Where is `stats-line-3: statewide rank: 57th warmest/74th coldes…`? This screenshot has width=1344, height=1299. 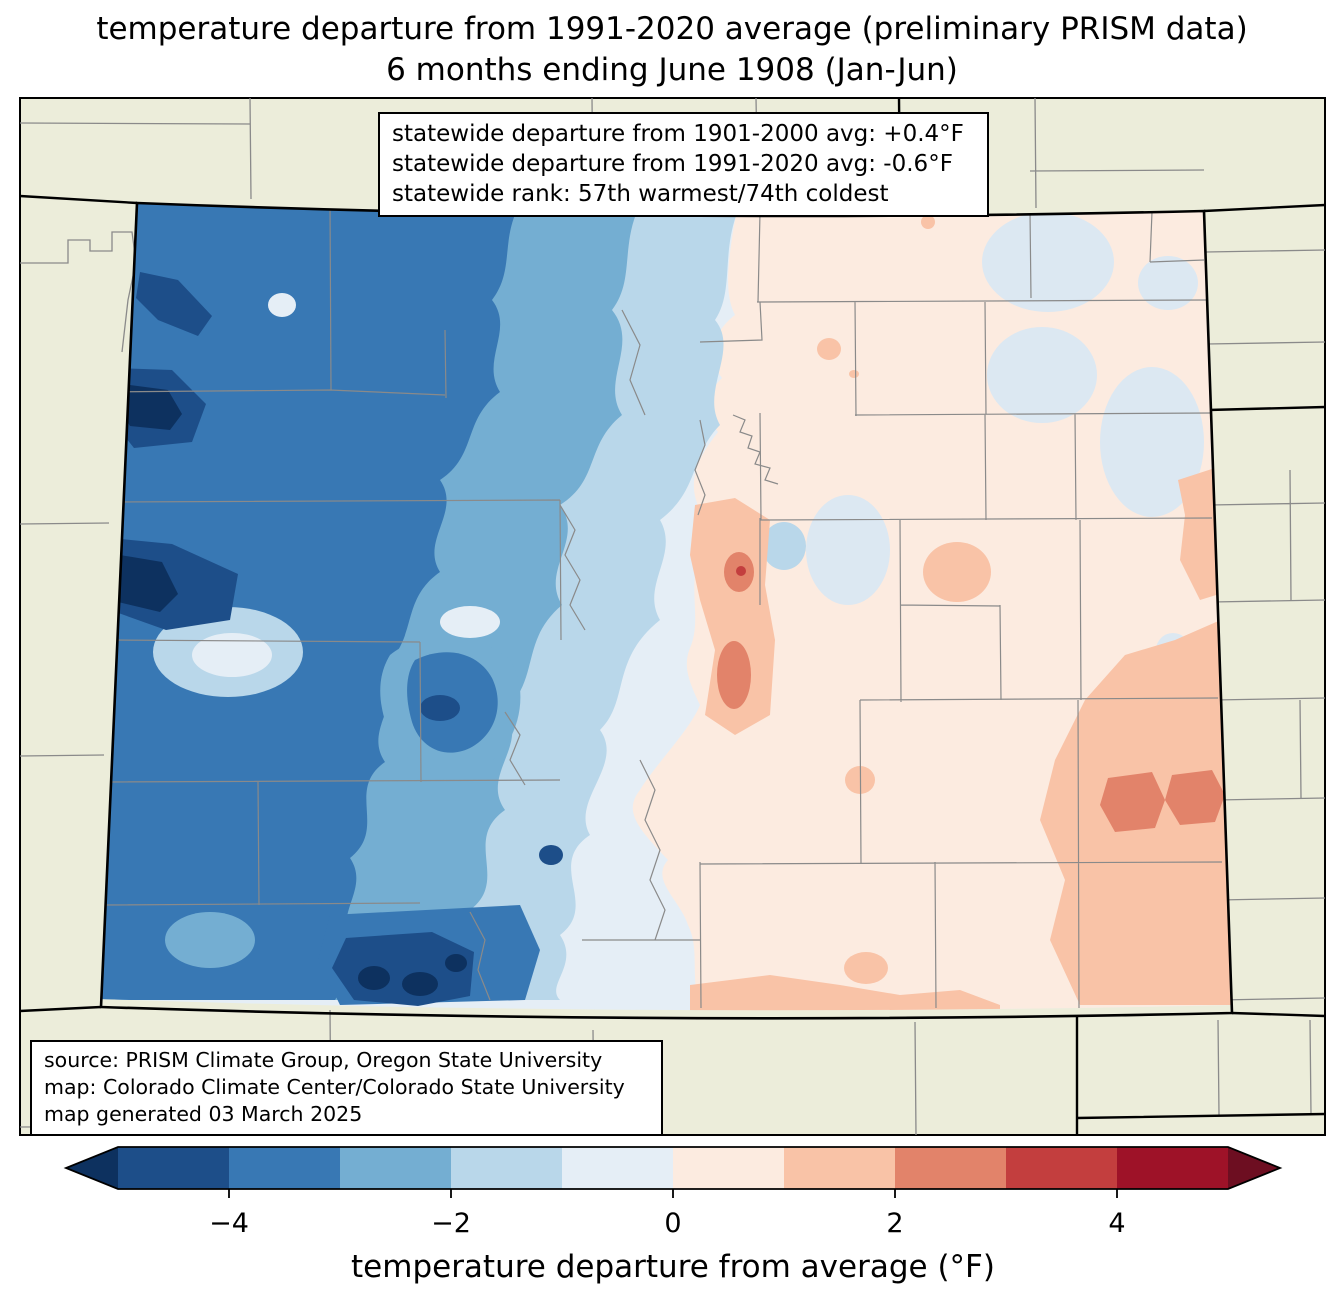 stats-line-3: statewide rank: 57th warmest/74th coldes… is located at coordinates (640, 194).